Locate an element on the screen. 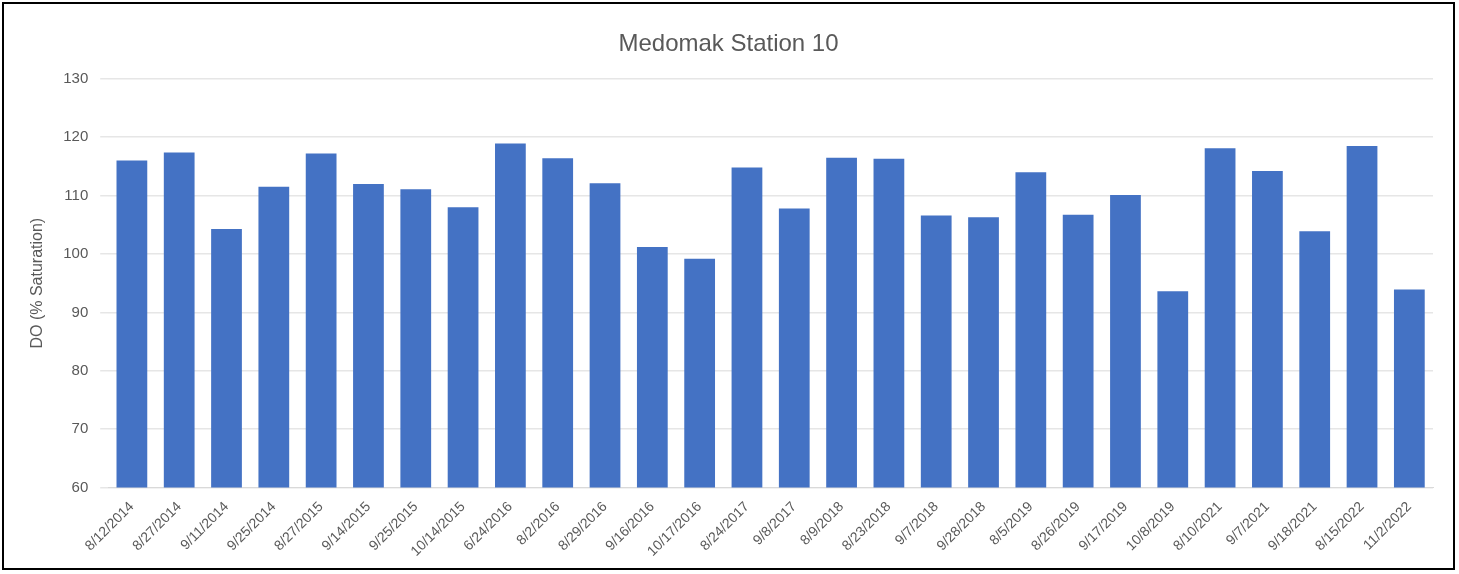 The image size is (1459, 574). y-axis-title: DO (% Saturation) is located at coordinates (37, 283).